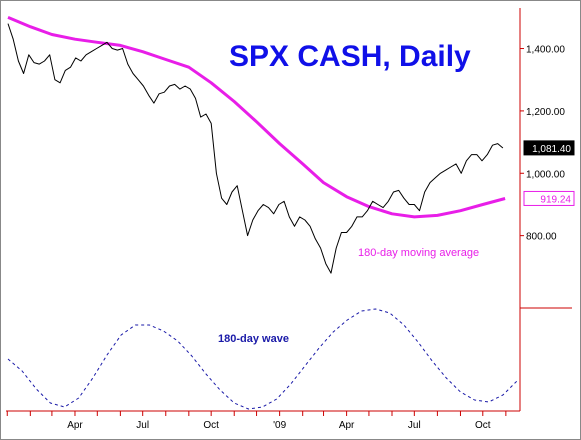 The height and width of the screenshot is (440, 581). Describe the element at coordinates (256, 421) in the screenshot. I see `x-axis-ticks: Apr Jul Oct '09 Apr Jul Oct` at that location.